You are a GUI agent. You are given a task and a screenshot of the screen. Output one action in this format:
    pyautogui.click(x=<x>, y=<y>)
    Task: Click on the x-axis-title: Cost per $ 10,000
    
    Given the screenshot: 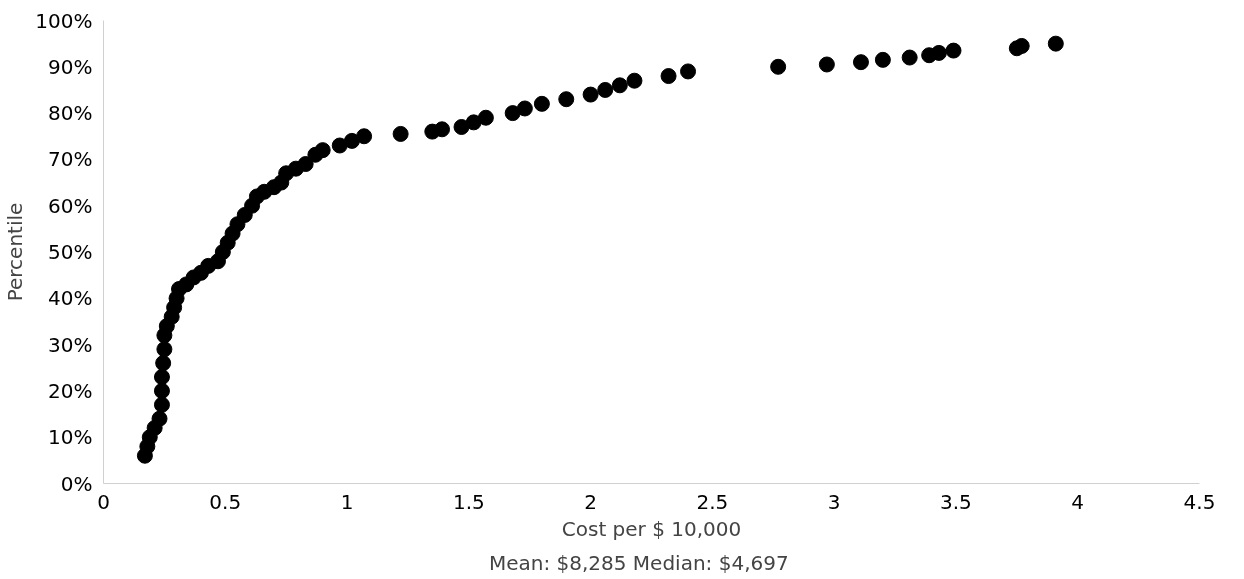 What is the action you would take?
    pyautogui.click(x=651, y=528)
    